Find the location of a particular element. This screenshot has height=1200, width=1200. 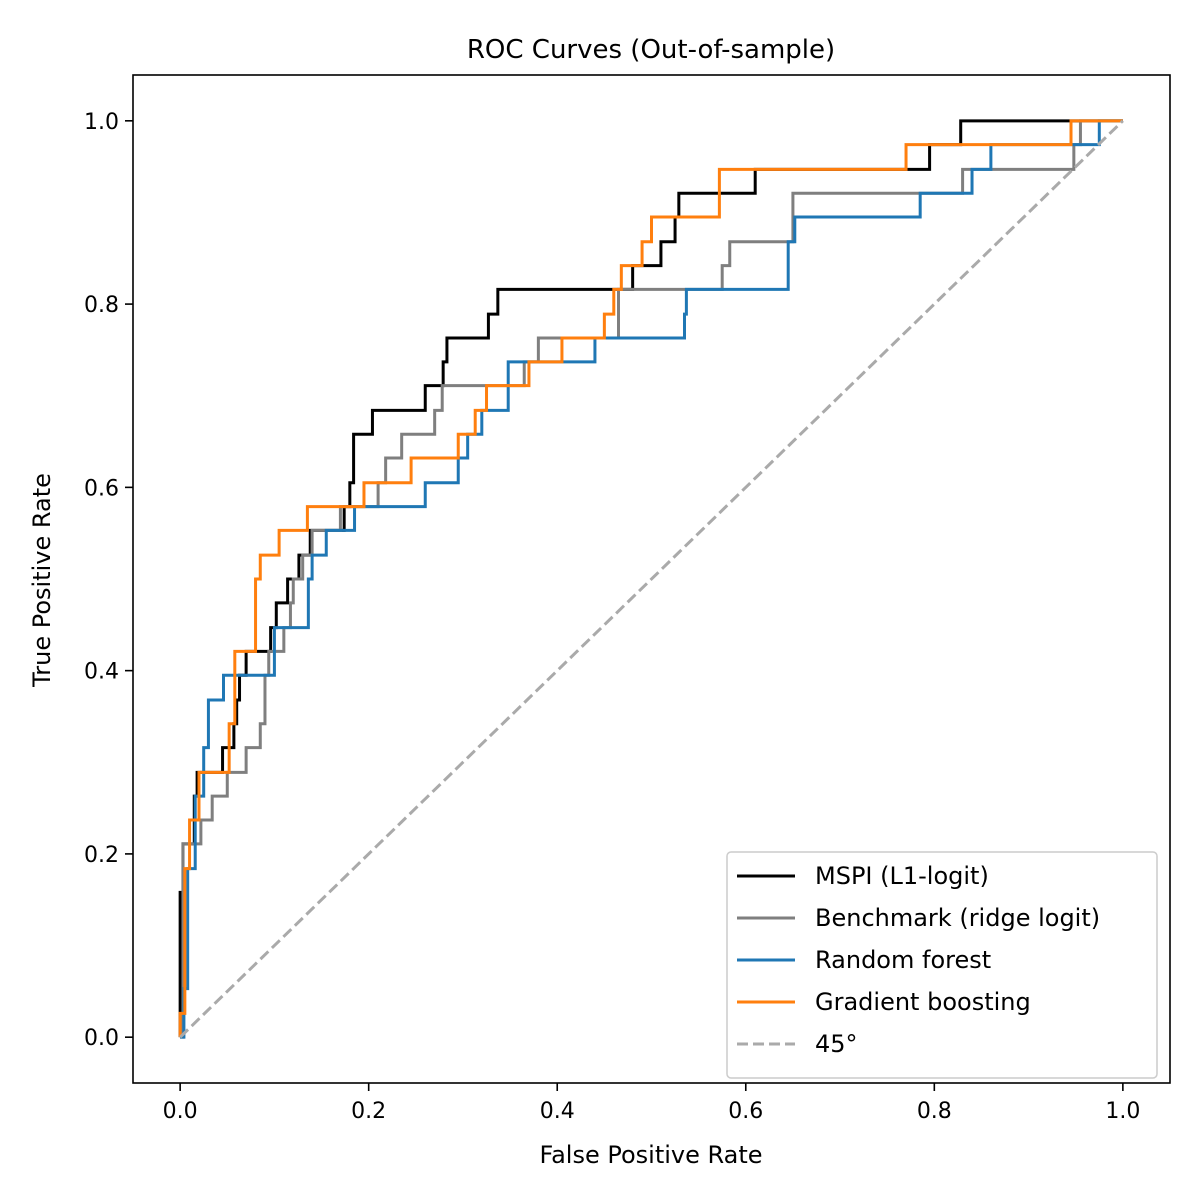

x-tick-label: 0.6 is located at coordinates (745, 1111).